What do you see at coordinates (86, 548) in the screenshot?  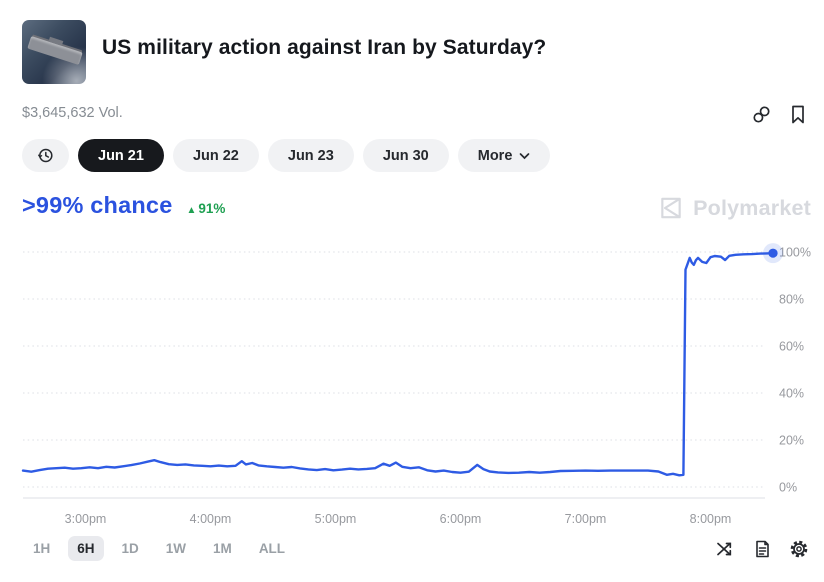 I see `range-6h: 6H` at bounding box center [86, 548].